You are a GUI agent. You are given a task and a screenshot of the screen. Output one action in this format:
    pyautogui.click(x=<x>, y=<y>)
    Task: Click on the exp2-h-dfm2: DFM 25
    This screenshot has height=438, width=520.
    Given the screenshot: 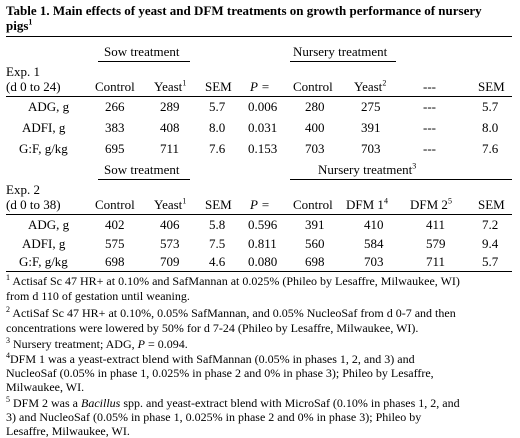 What is the action you would take?
    pyautogui.click(x=431, y=204)
    